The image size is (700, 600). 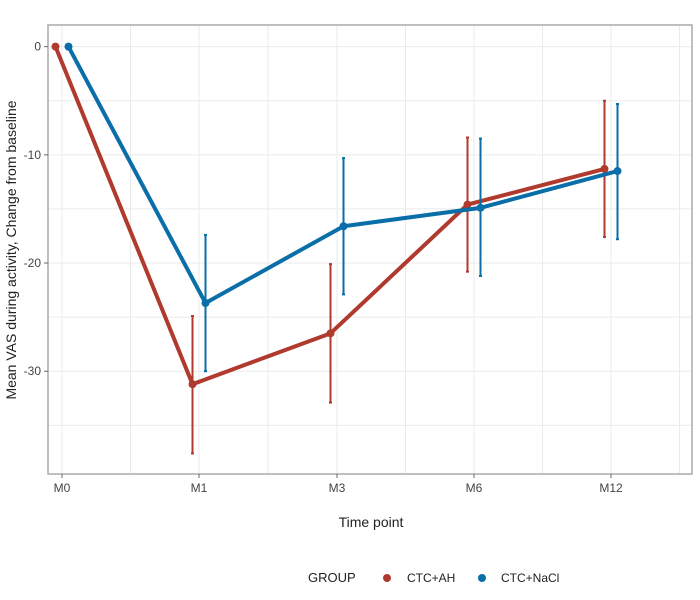 I want to click on x-tick-label: M12, so click(x=611, y=488).